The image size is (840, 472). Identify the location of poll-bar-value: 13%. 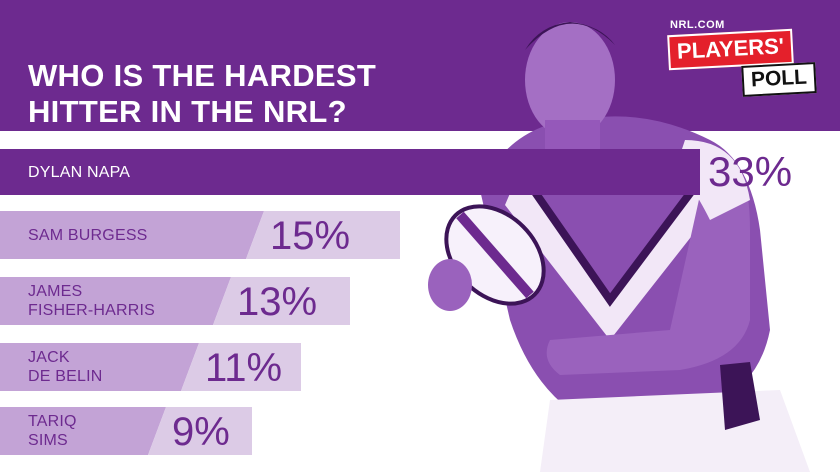
(277, 302).